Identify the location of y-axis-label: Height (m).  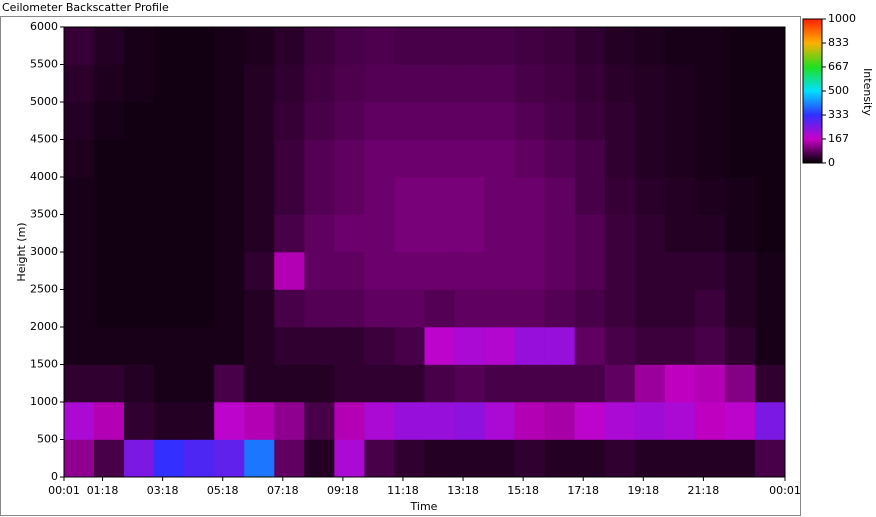
(21, 251).